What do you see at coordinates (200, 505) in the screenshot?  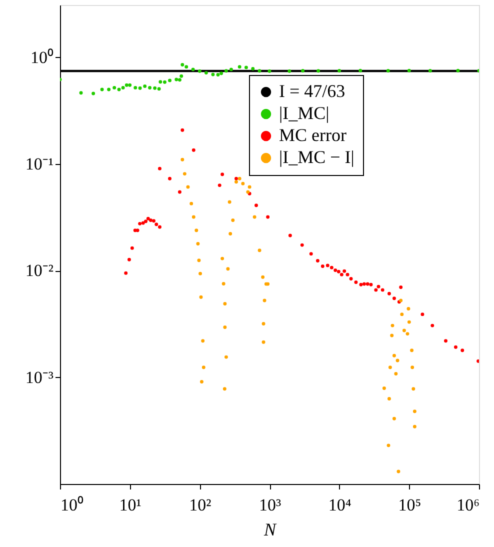 I see `x-tick-label: 10²` at bounding box center [200, 505].